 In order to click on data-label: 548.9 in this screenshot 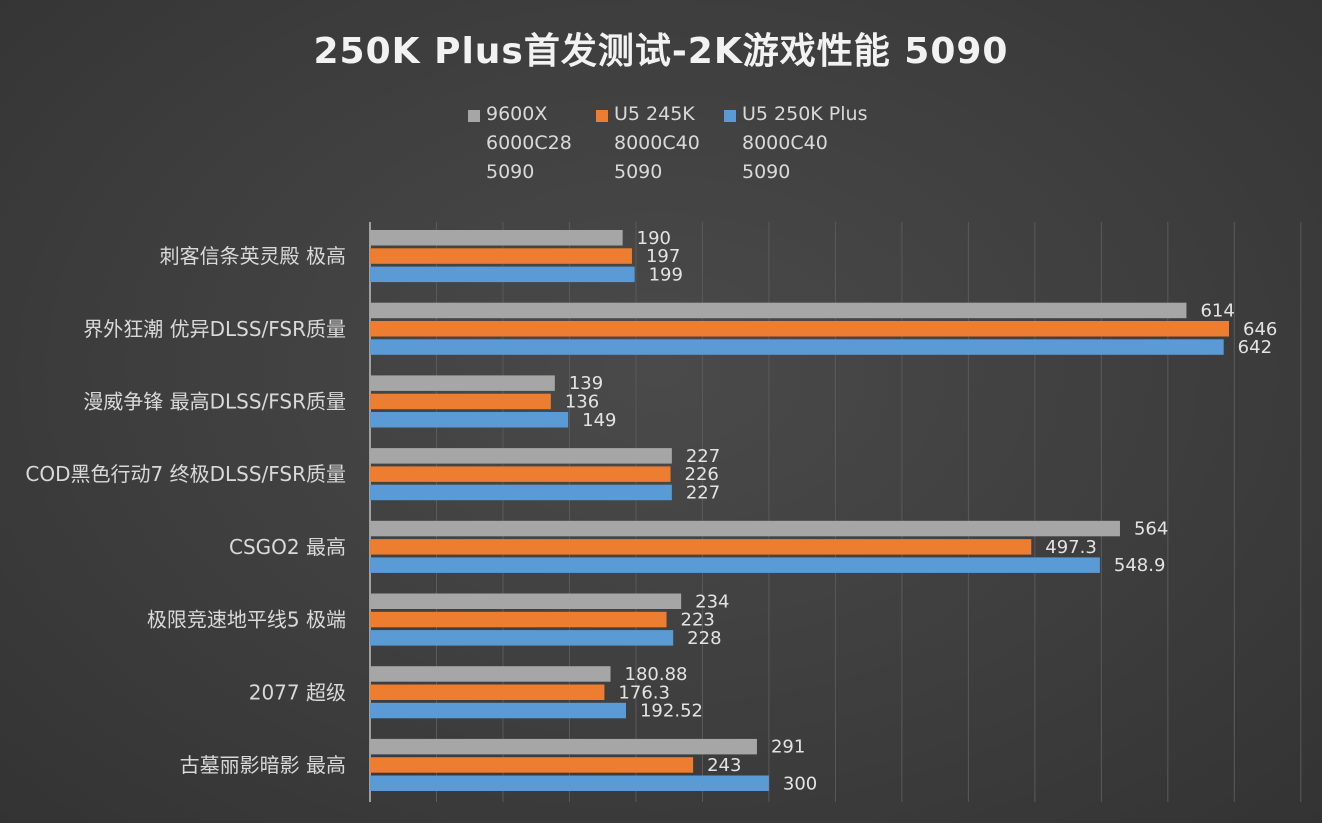, I will do `click(1140, 565)`.